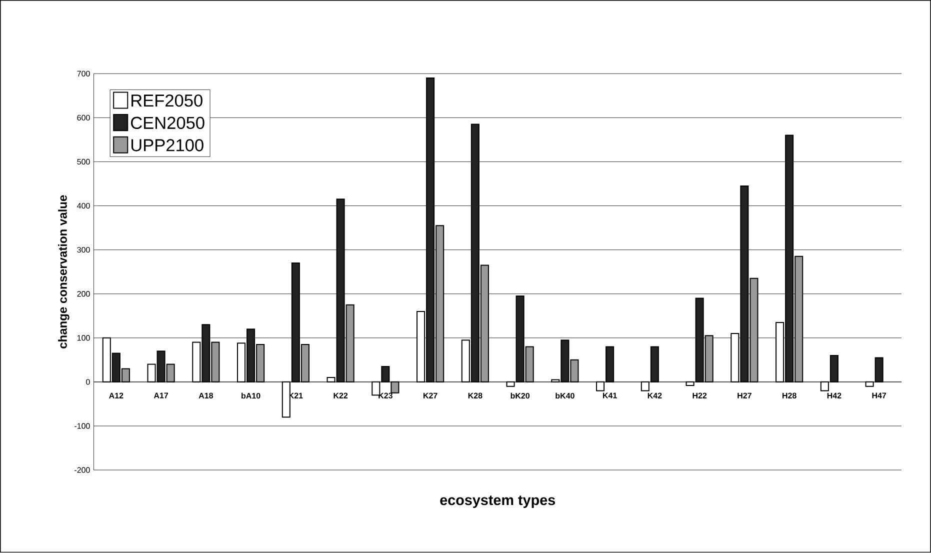 Image resolution: width=931 pixels, height=553 pixels. I want to click on legend-label: CEN2050, so click(167, 123).